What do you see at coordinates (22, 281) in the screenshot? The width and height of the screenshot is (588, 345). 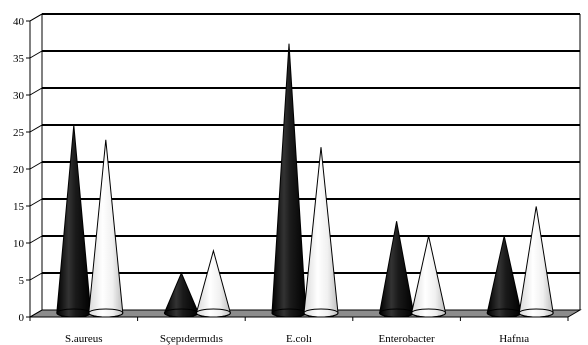 I see `y-tick-label: 5` at bounding box center [22, 281].